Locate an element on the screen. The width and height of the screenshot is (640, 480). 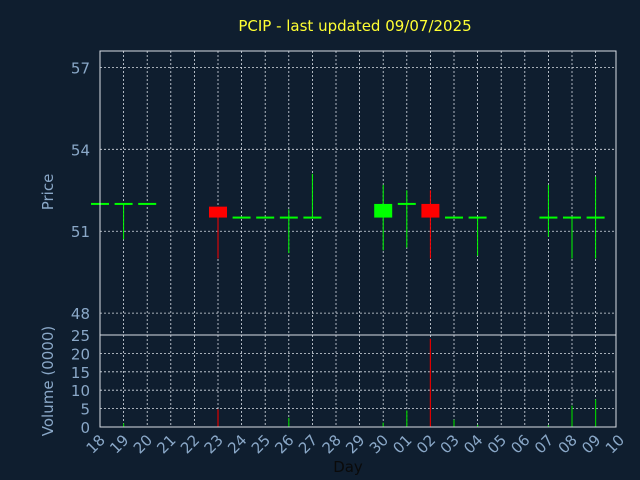
day-tick-04: 04 is located at coordinates (473, 444).